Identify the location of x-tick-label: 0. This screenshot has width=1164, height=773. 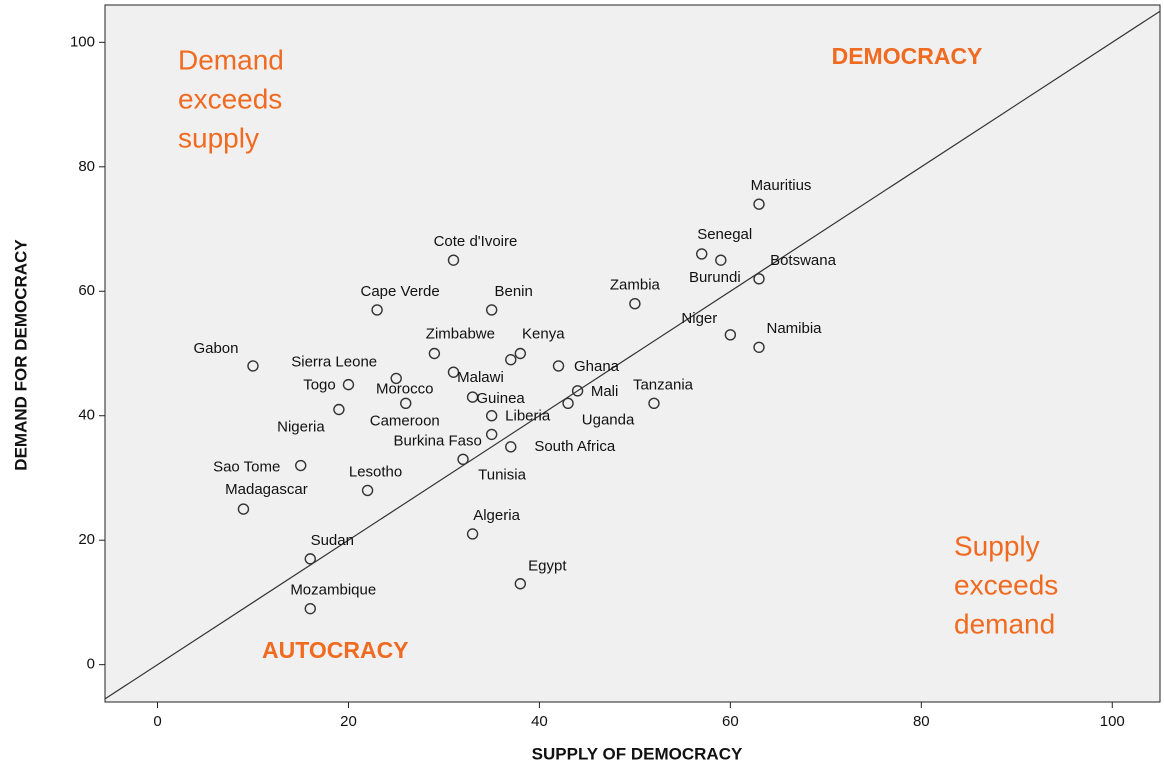
(157, 721).